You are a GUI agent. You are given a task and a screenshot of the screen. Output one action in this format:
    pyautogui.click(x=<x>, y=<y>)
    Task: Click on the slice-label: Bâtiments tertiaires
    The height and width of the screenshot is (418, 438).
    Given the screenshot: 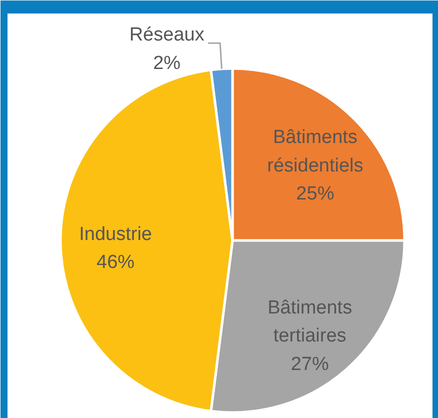 What is the action you would take?
    pyautogui.click(x=310, y=322)
    